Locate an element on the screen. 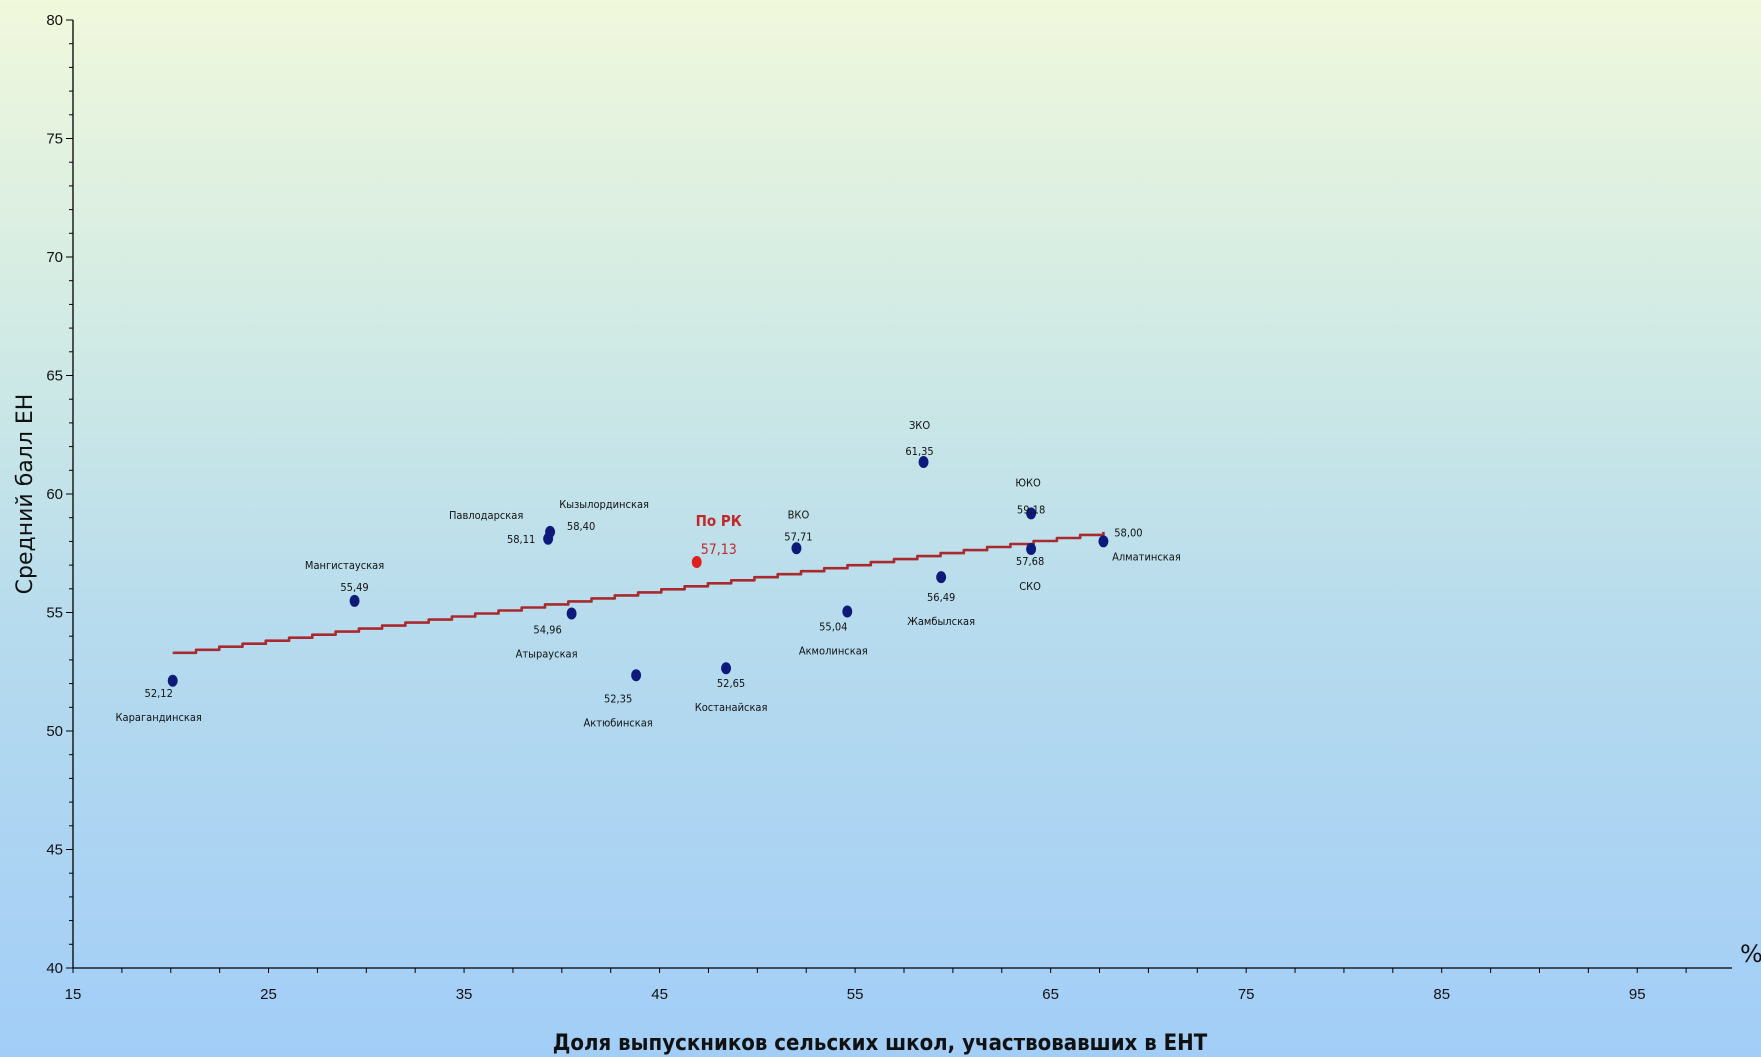 The width and height of the screenshot is (1761, 1057). y-tick-label: 65 is located at coordinates (54, 376).